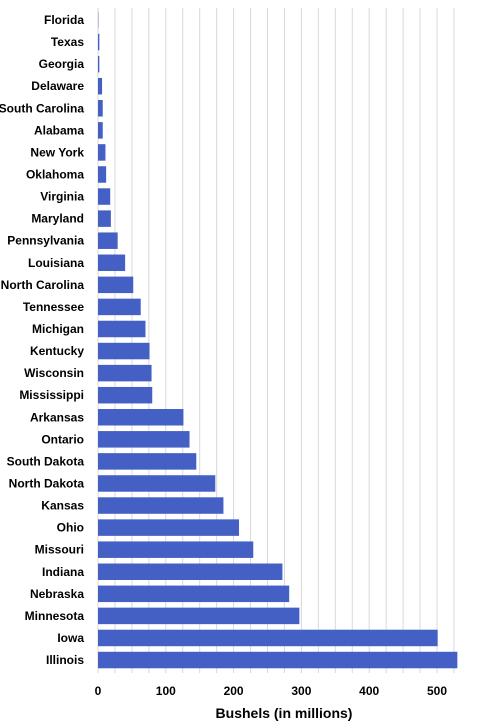 The width and height of the screenshot is (494, 728). Describe the element at coordinates (47, 483) in the screenshot. I see `category-label: North Dakota` at that location.